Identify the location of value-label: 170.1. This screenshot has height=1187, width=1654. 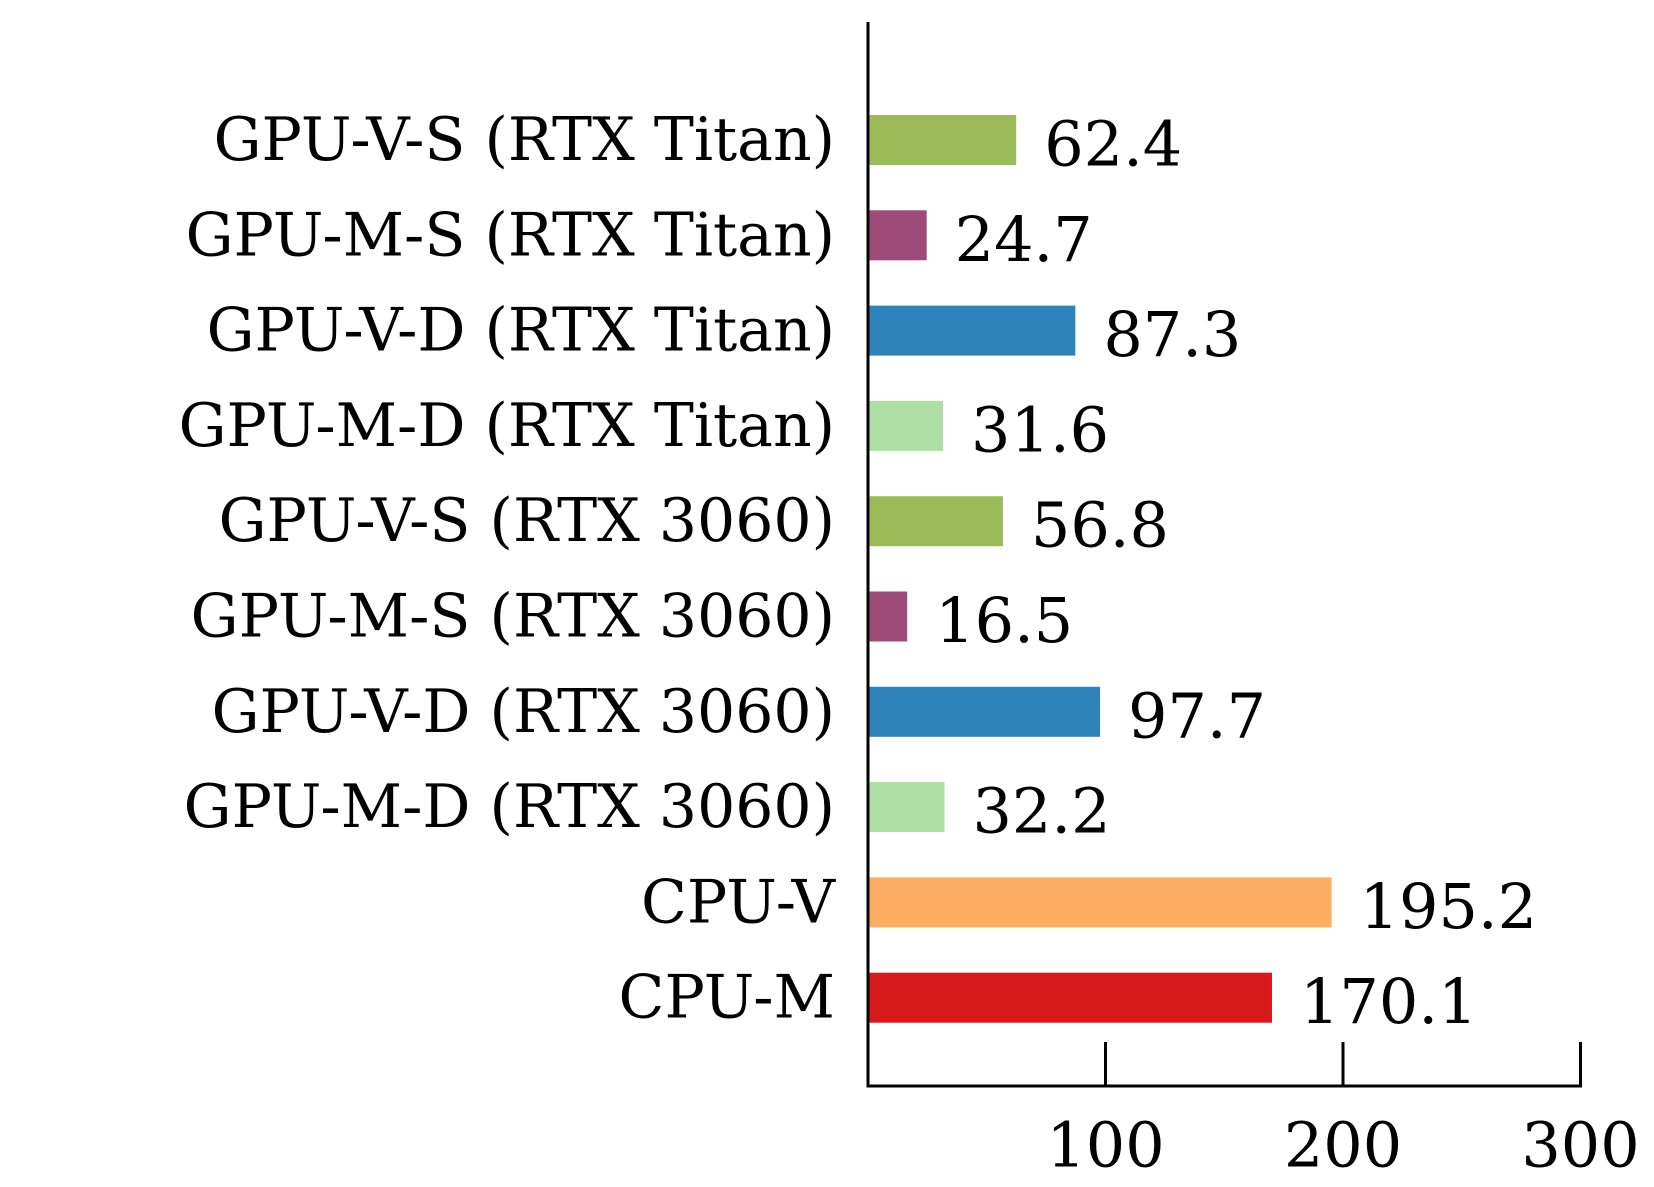
(1389, 1001).